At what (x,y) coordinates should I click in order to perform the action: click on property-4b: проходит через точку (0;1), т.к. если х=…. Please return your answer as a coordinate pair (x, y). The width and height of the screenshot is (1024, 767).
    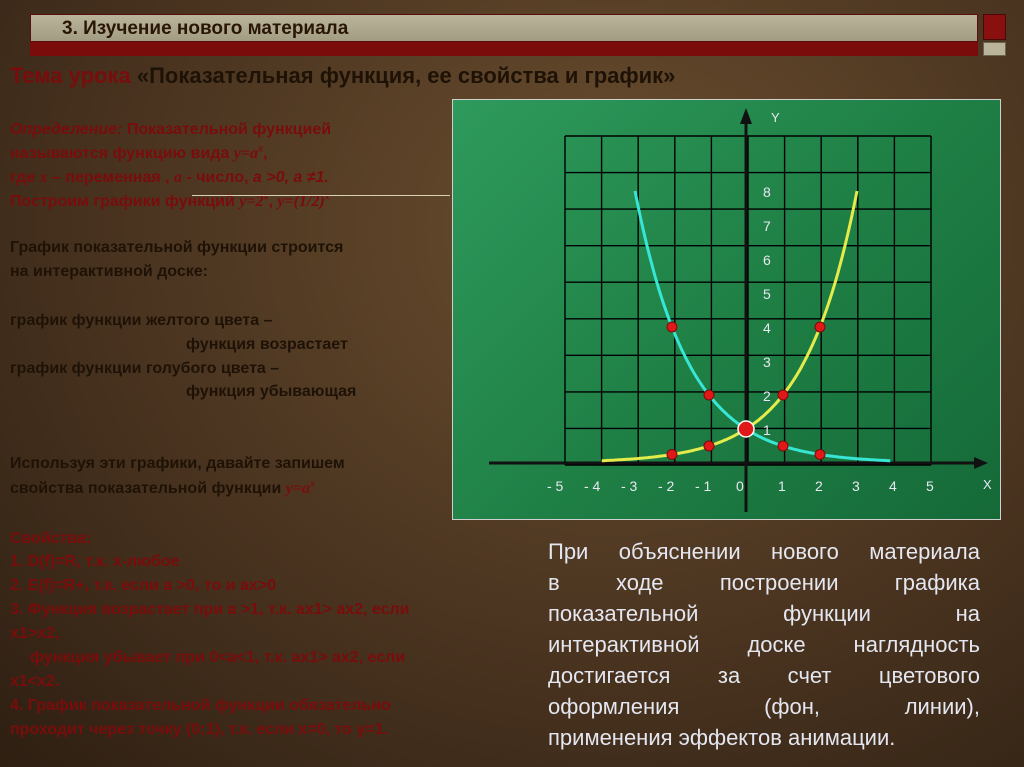
    Looking at the image, I should click on (199, 729).